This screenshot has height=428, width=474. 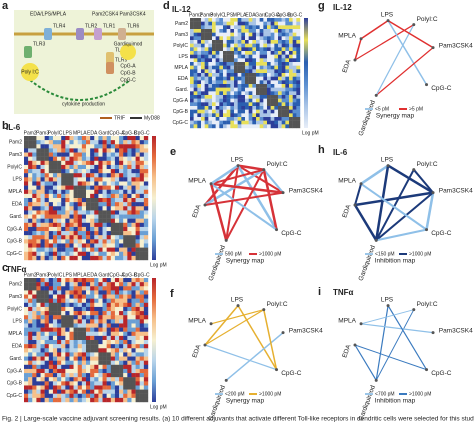 I want to click on network-node, so click(x=277, y=370).